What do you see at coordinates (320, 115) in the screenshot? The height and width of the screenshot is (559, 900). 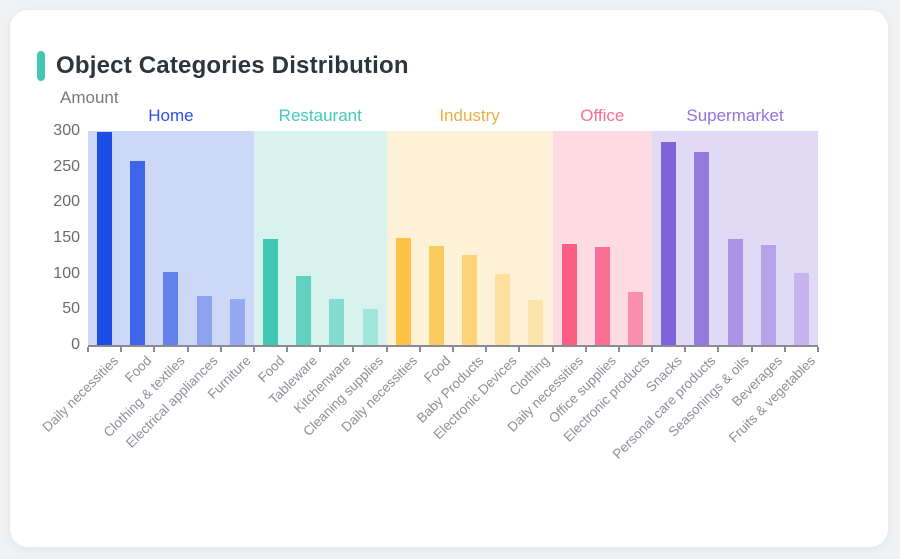 I see `group-title-restaurant: Restaurant` at bounding box center [320, 115].